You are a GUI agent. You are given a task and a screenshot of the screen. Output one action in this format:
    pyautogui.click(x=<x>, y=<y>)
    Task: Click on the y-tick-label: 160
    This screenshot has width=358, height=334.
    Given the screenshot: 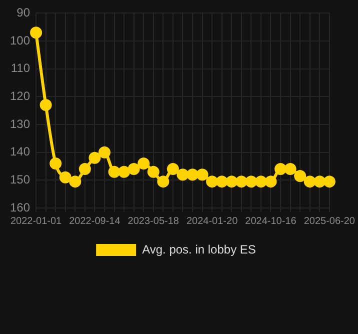 What is the action you would take?
    pyautogui.click(x=20, y=207)
    